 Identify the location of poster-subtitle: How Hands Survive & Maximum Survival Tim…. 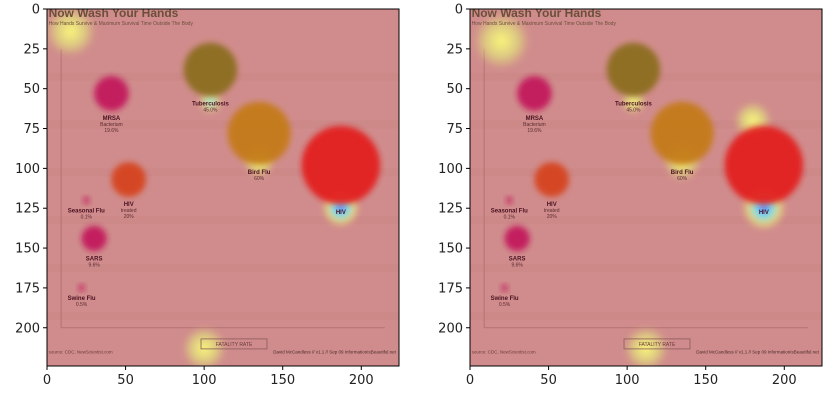
(544, 24).